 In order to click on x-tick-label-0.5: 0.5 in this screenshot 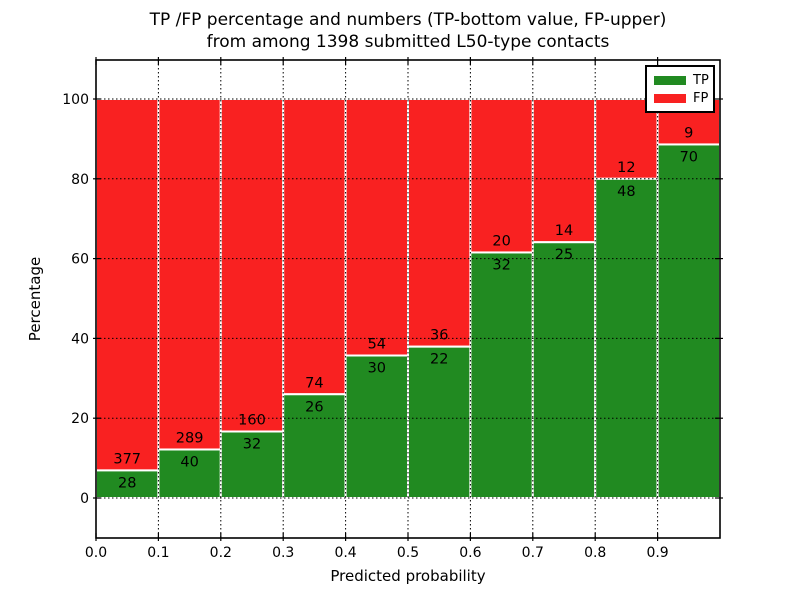, I will do `click(408, 553)`.